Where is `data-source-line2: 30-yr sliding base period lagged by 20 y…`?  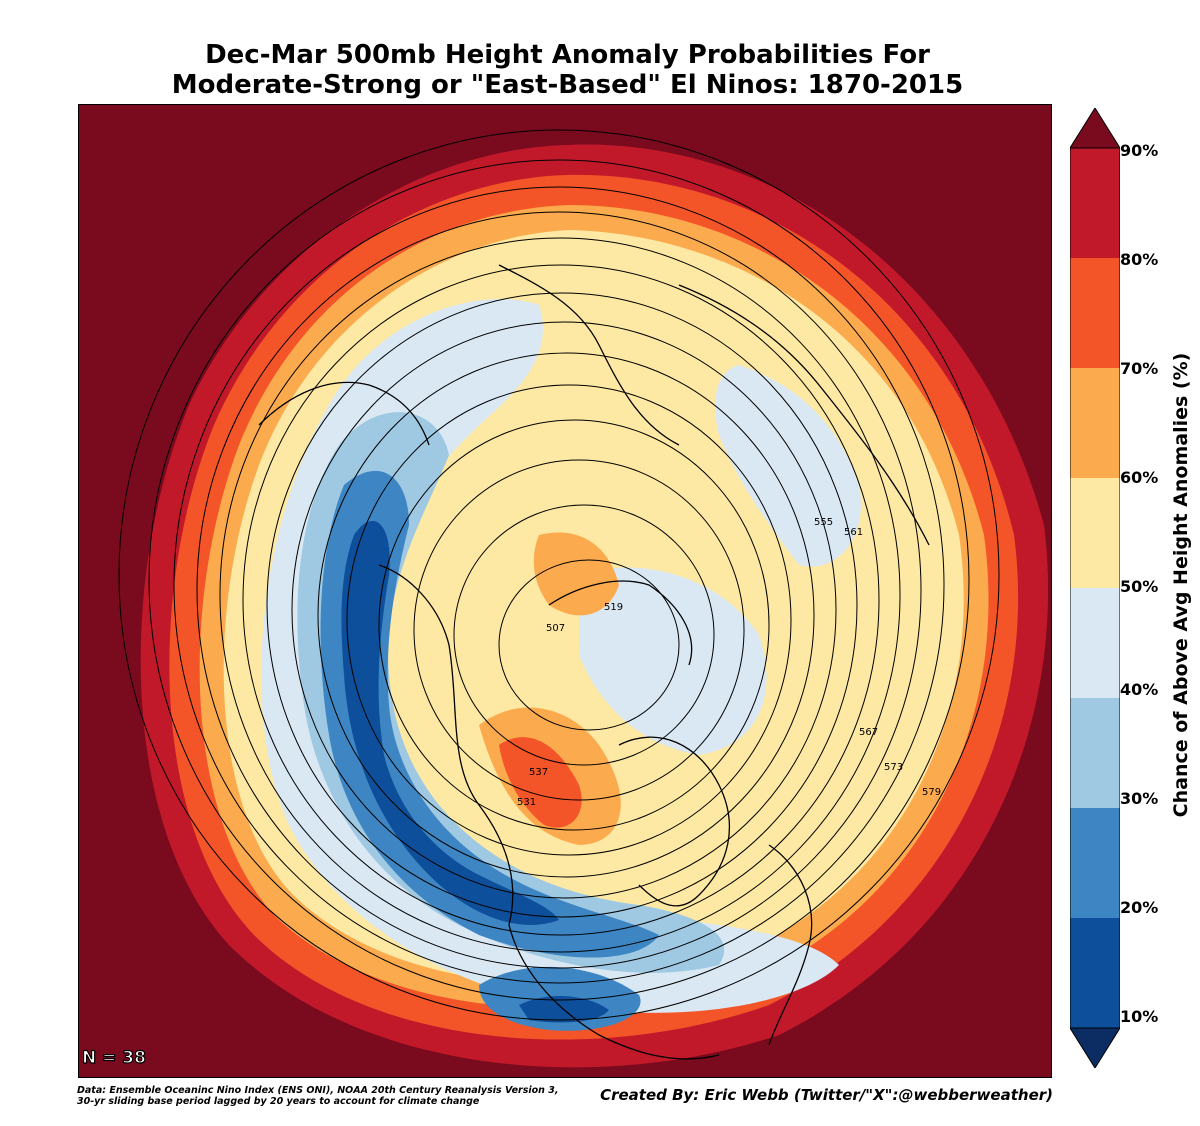 data-source-line2: 30-yr sliding base period lagged by 20 y… is located at coordinates (278, 1101).